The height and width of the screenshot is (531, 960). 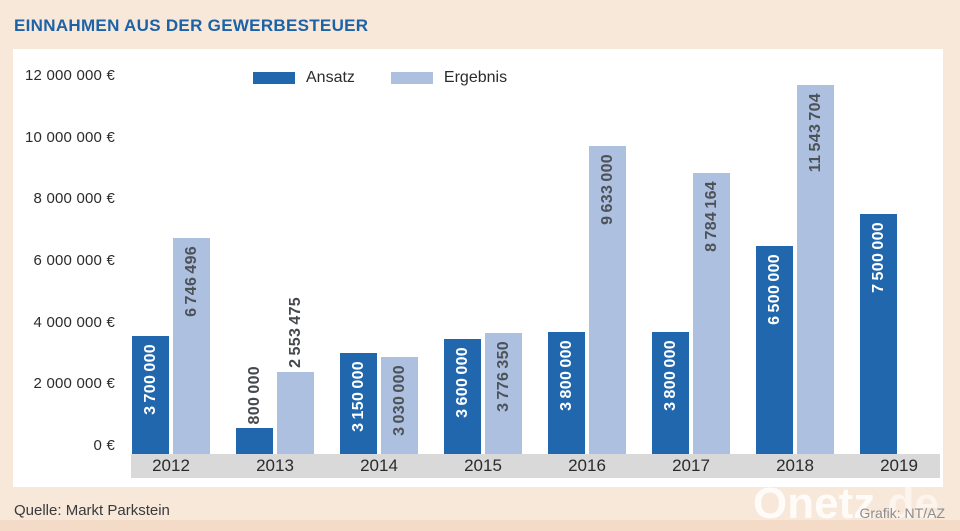 I want to click on year-label-2015: 2015, so click(x=483, y=465).